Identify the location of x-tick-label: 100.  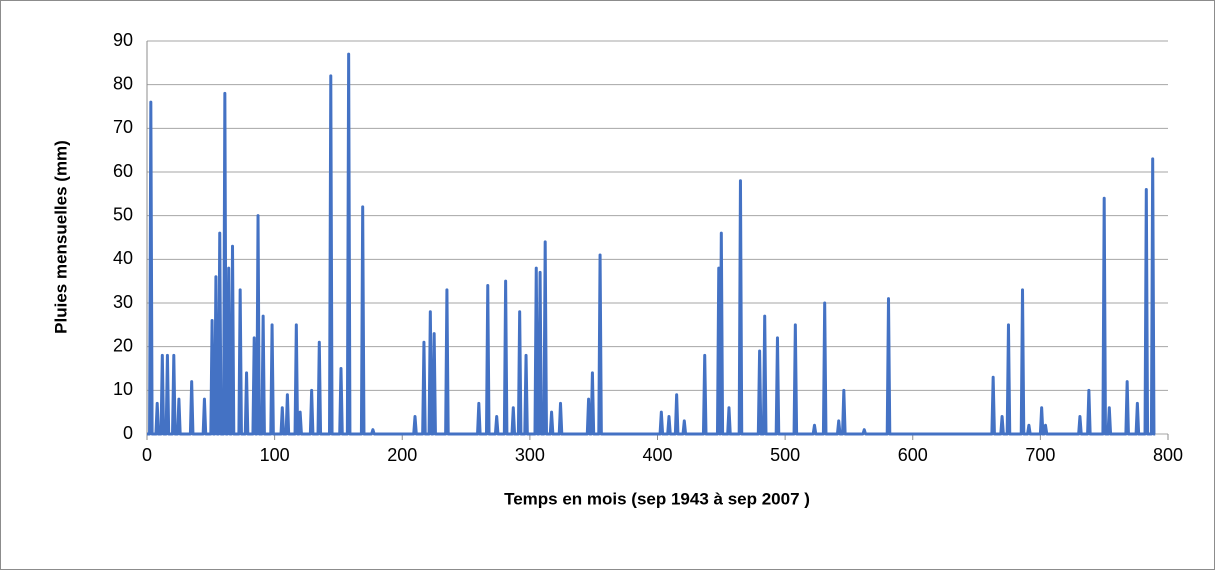
(275, 455).